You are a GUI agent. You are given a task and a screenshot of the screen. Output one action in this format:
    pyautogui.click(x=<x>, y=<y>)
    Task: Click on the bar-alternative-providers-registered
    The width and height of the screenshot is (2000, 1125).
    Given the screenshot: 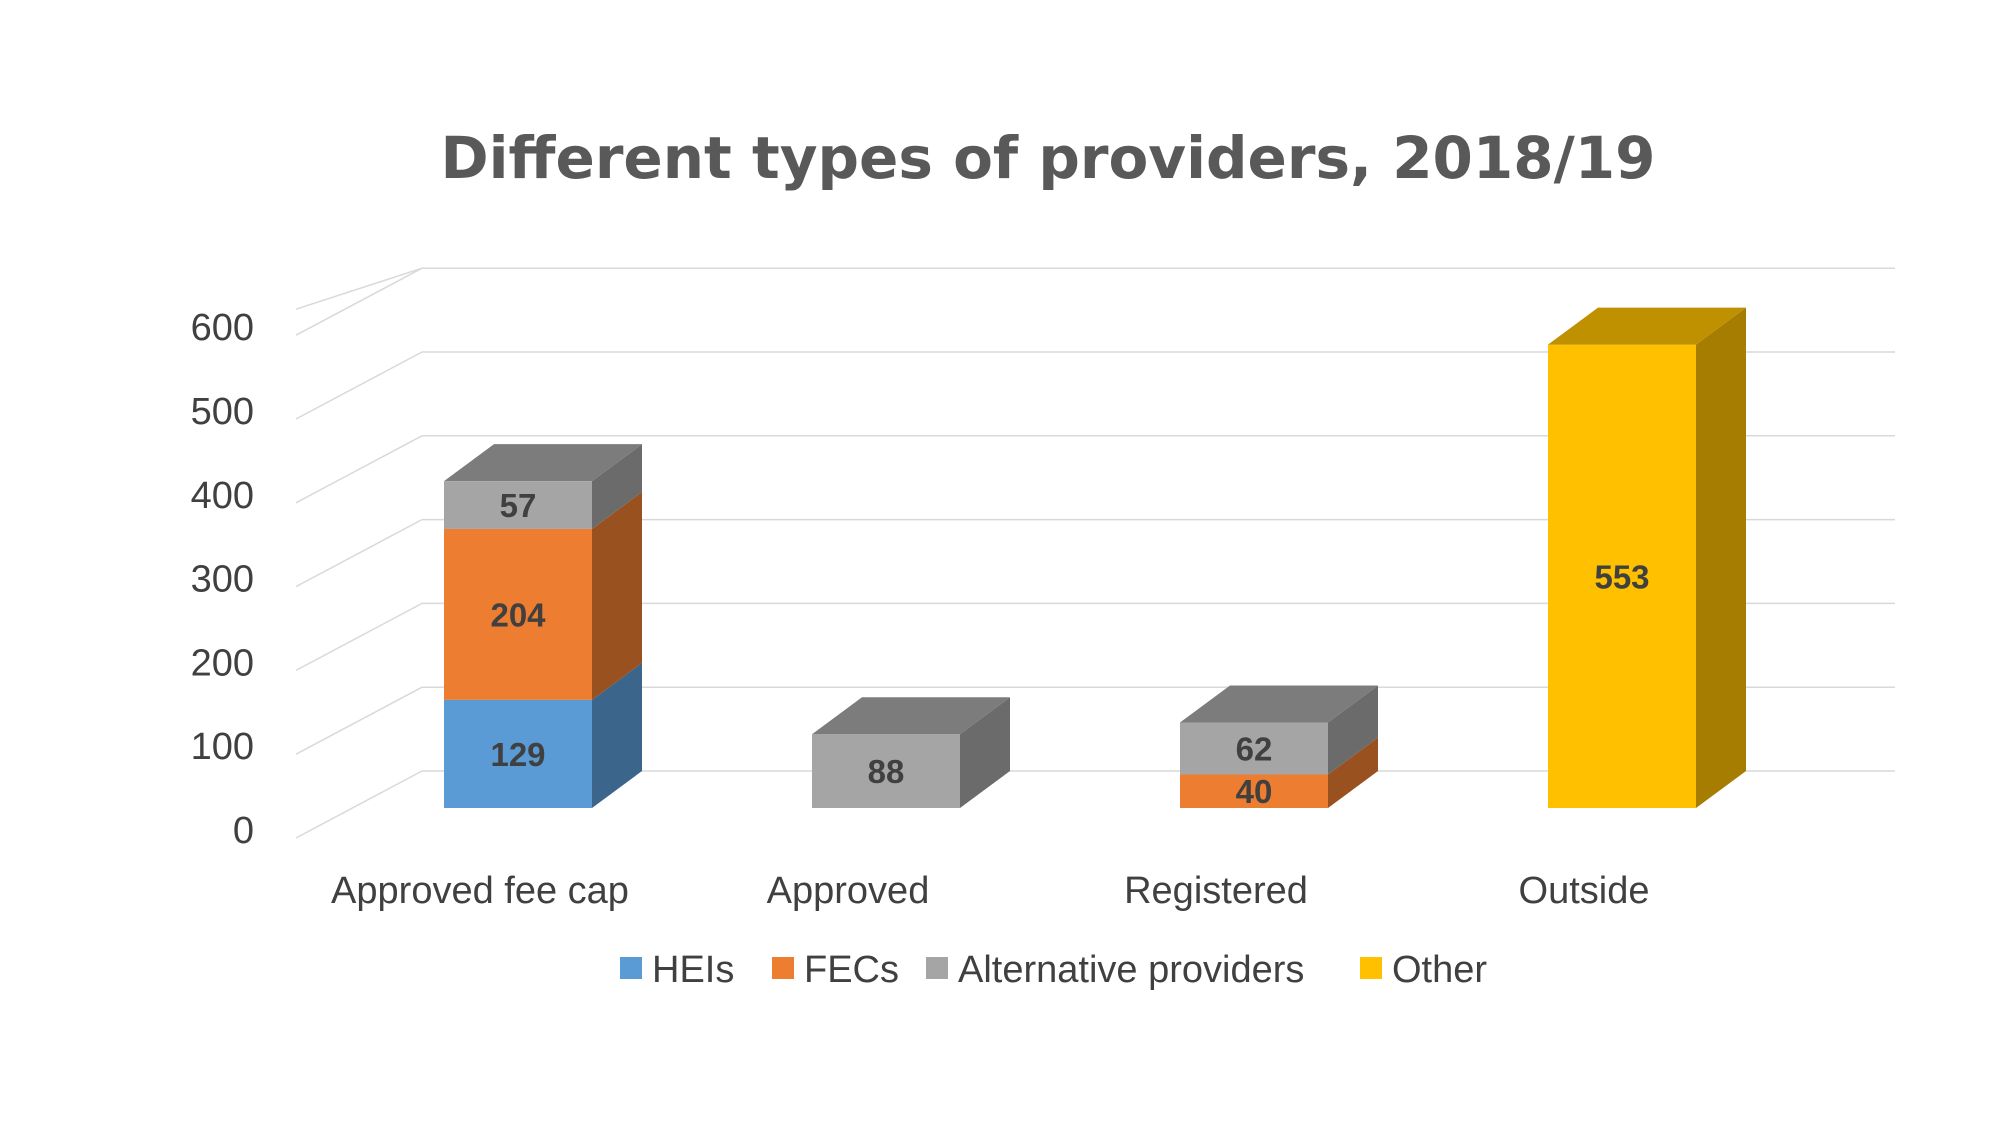 What is the action you would take?
    pyautogui.click(x=1254, y=748)
    